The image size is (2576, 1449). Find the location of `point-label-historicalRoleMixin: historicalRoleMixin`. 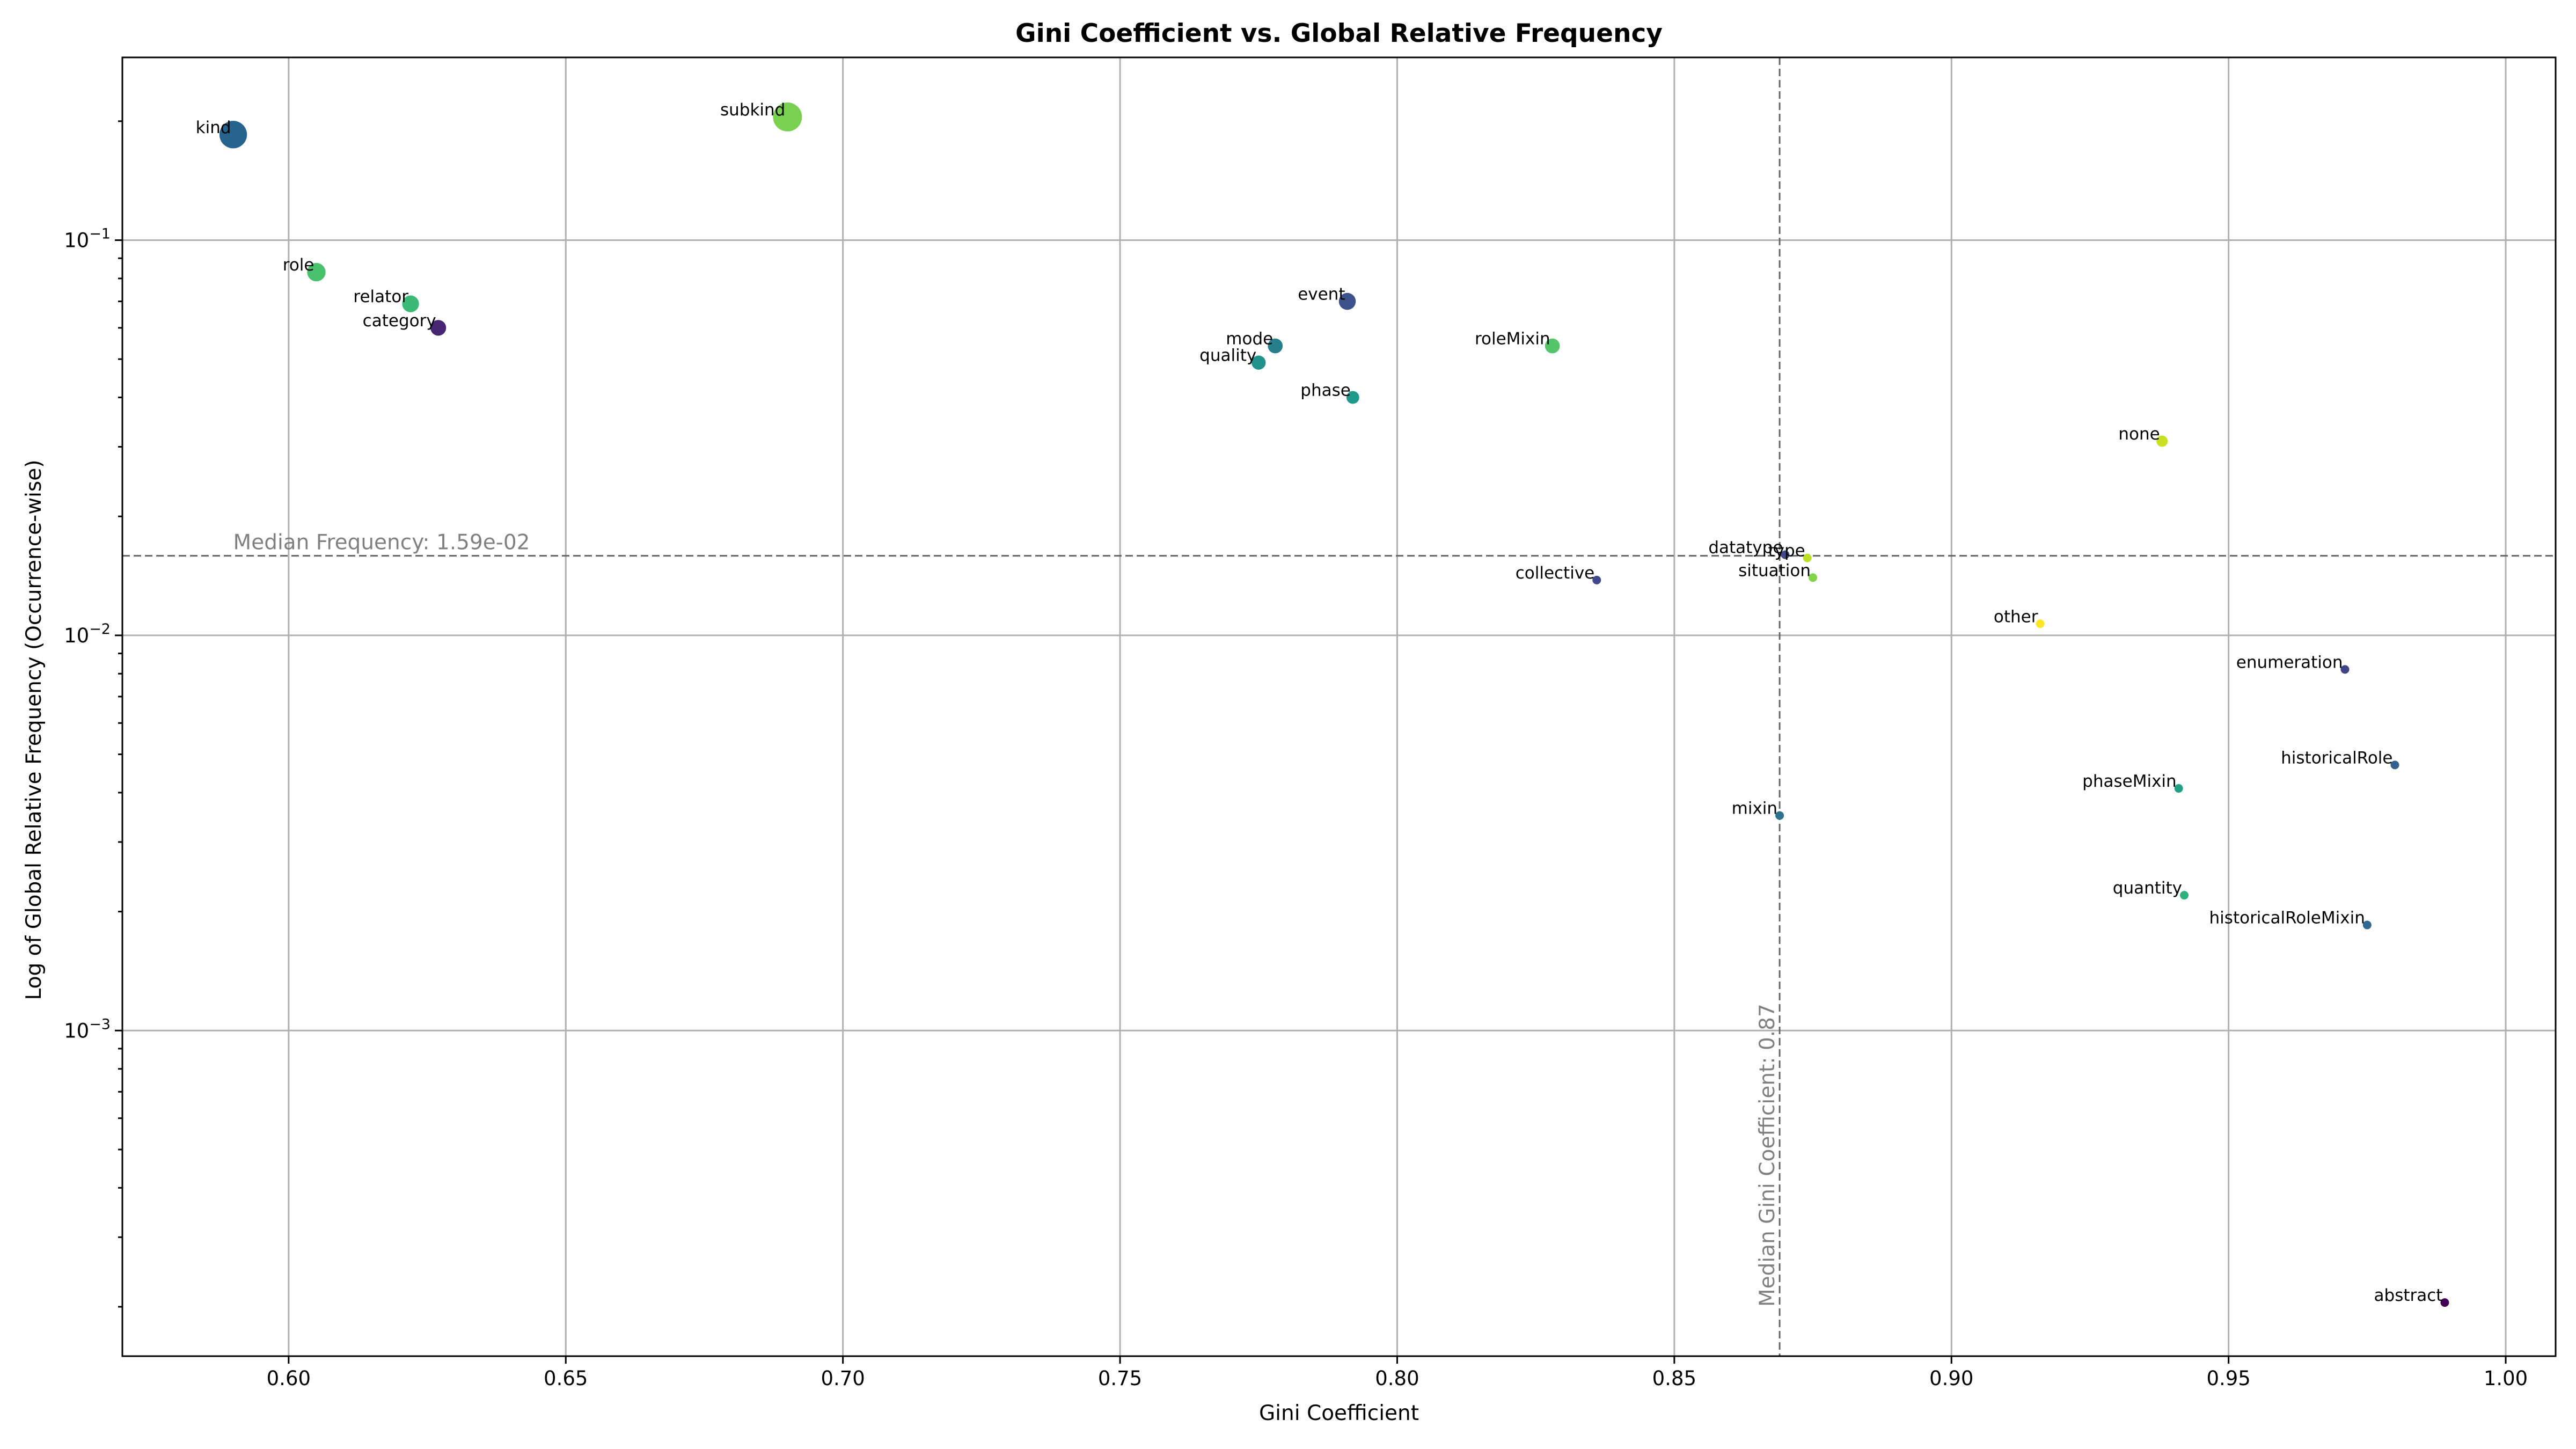

point-label-historicalRoleMixin: historicalRoleMixin is located at coordinates (2287, 918).